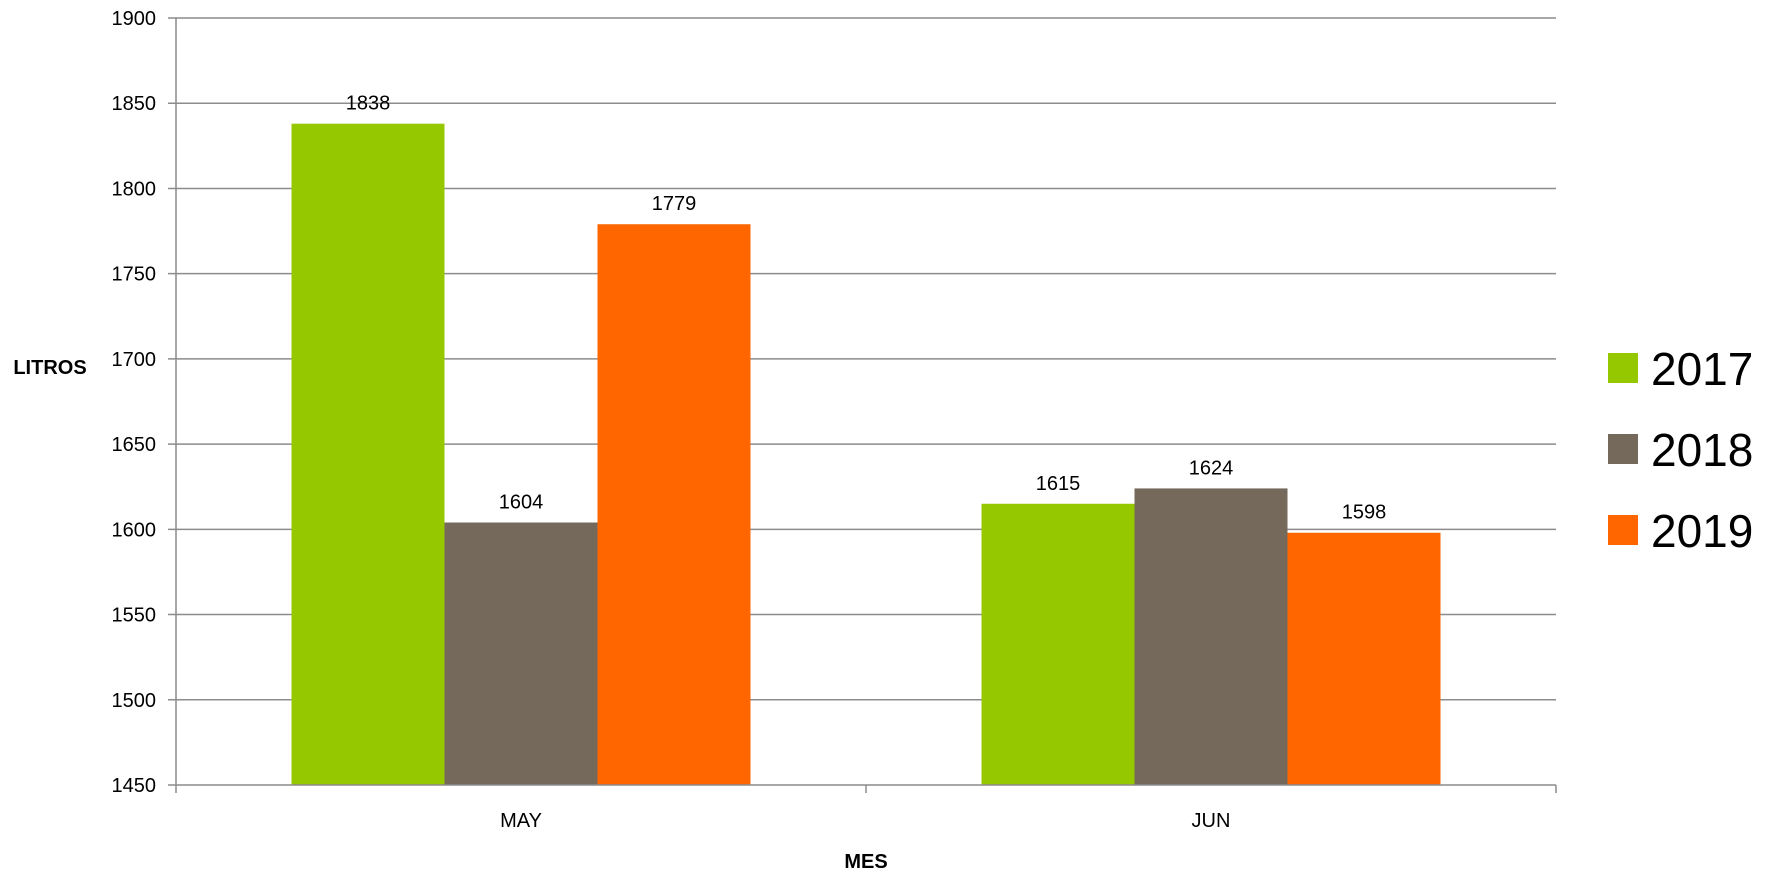 This screenshot has width=1769, height=872. What do you see at coordinates (134, 360) in the screenshot?
I see `y-tick-label: 1700` at bounding box center [134, 360].